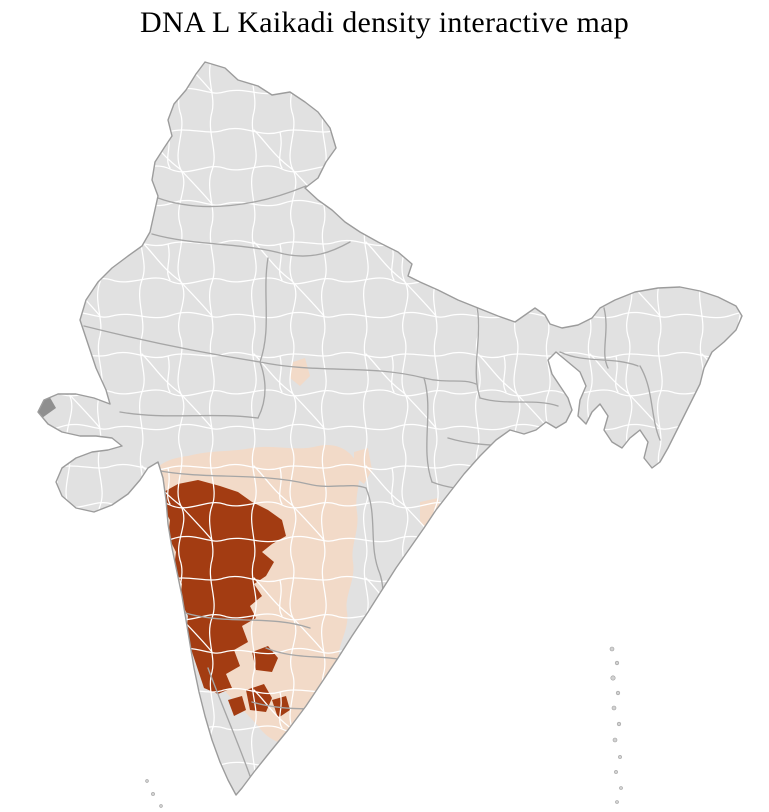 Image resolution: width=769 pixels, height=812 pixels. What do you see at coordinates (154, 793) in the screenshot?
I see `lakshadweep-islands` at bounding box center [154, 793].